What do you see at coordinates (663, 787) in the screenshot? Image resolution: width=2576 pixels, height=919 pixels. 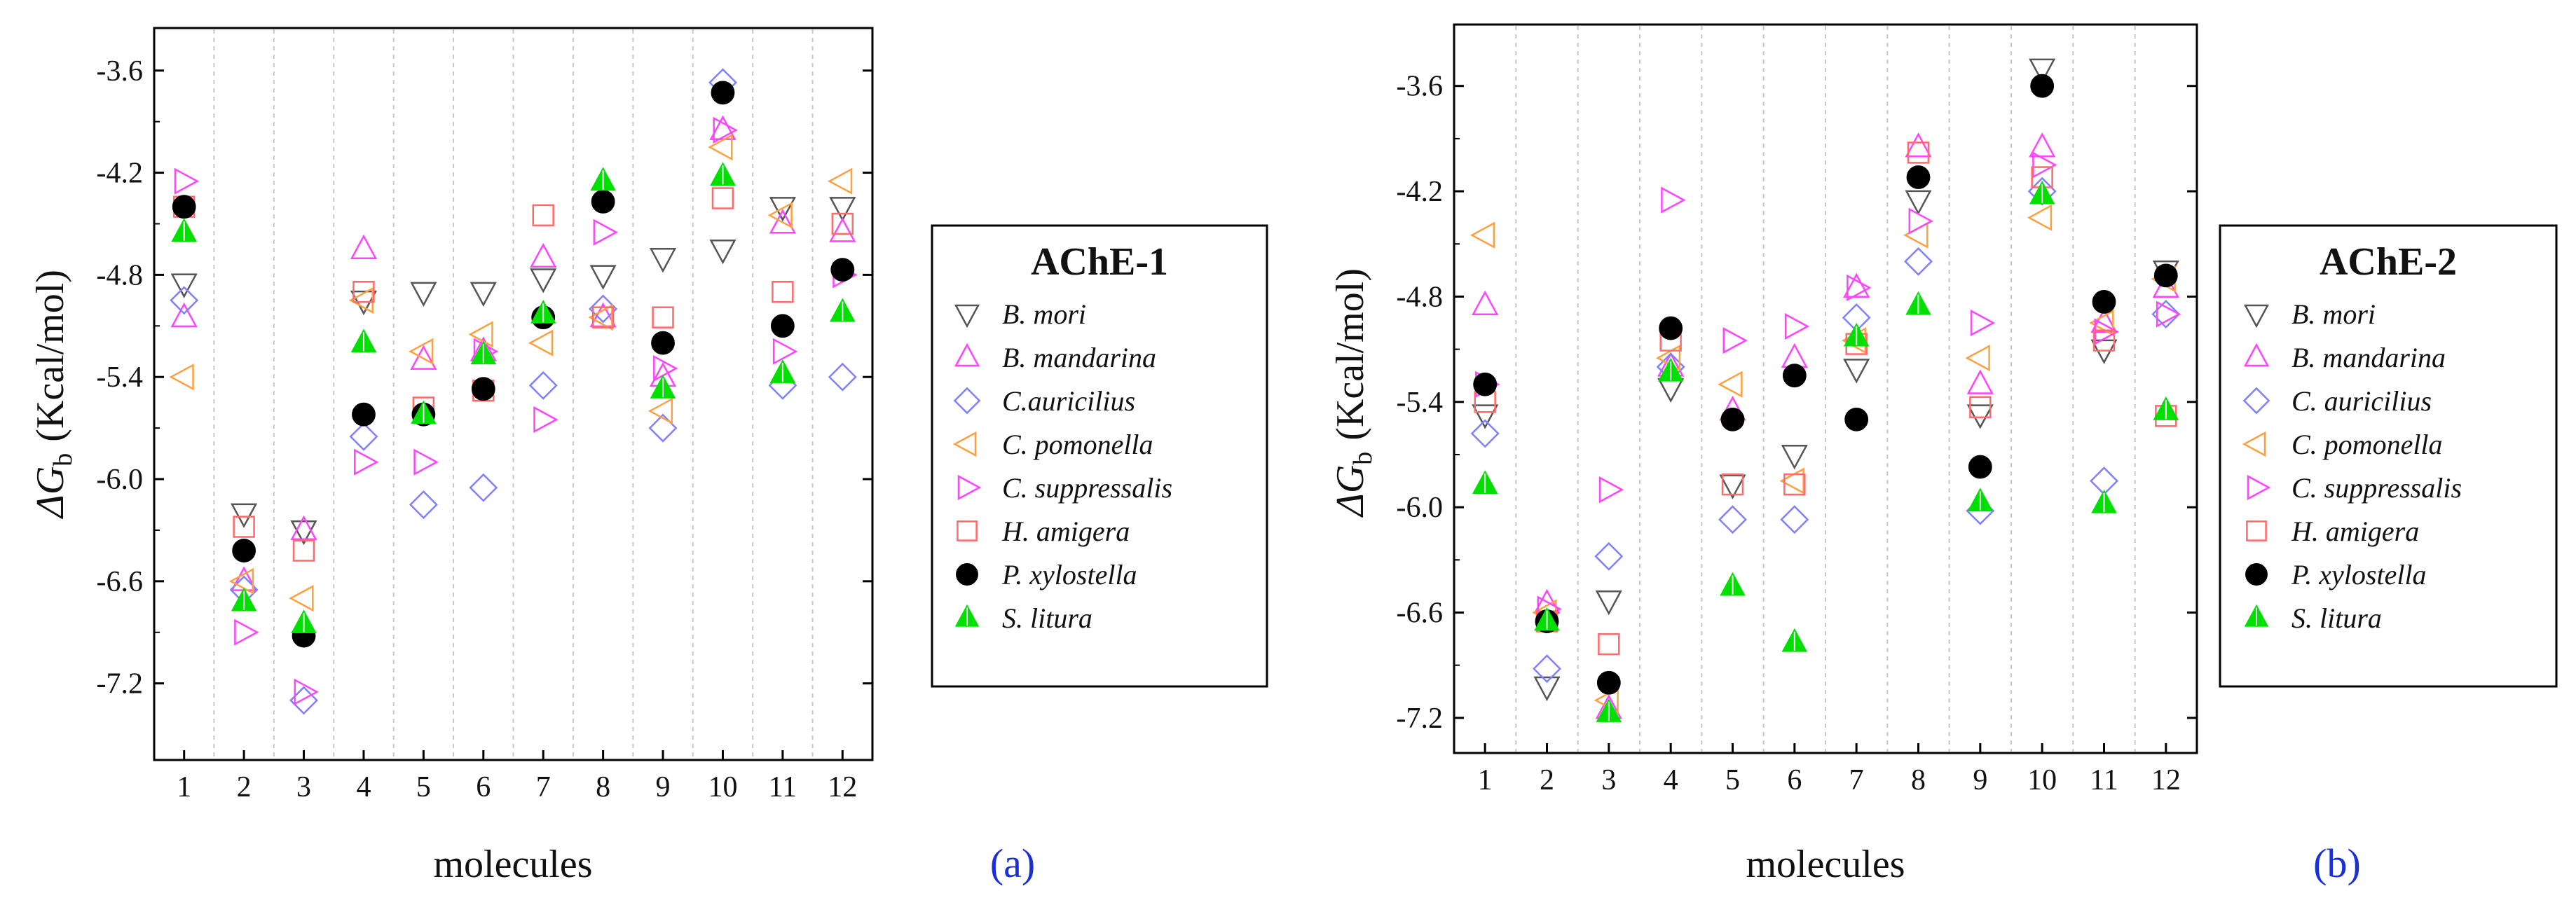 I see `x-tick-label: 9` at bounding box center [663, 787].